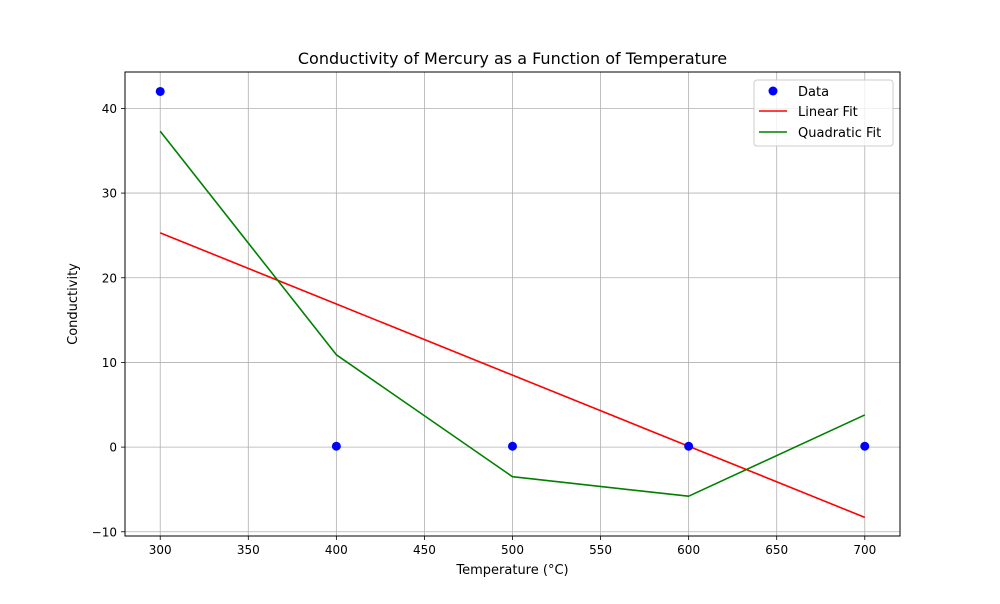 Image resolution: width=1000 pixels, height=604 pixels. Describe the element at coordinates (336, 550) in the screenshot. I see `x-tick-label-400: 400` at that location.